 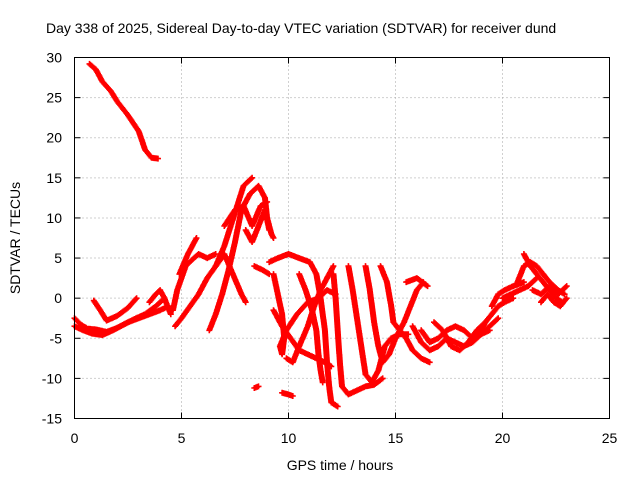 I want to click on y-tick-label: 20, so click(x=54, y=138).